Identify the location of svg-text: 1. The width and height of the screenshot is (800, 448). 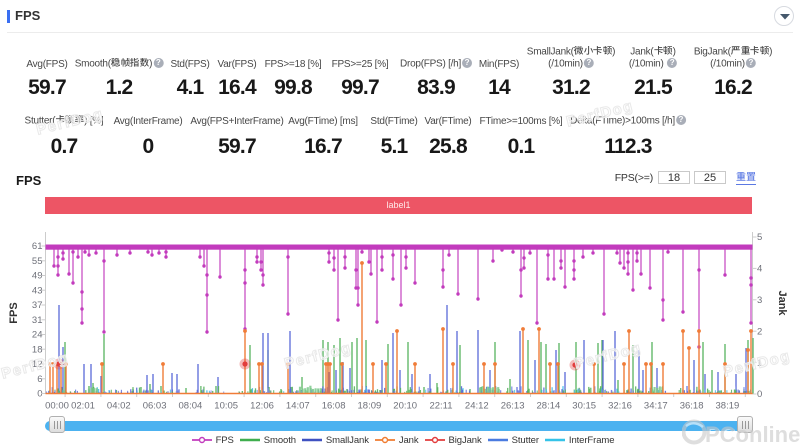
(759, 363).